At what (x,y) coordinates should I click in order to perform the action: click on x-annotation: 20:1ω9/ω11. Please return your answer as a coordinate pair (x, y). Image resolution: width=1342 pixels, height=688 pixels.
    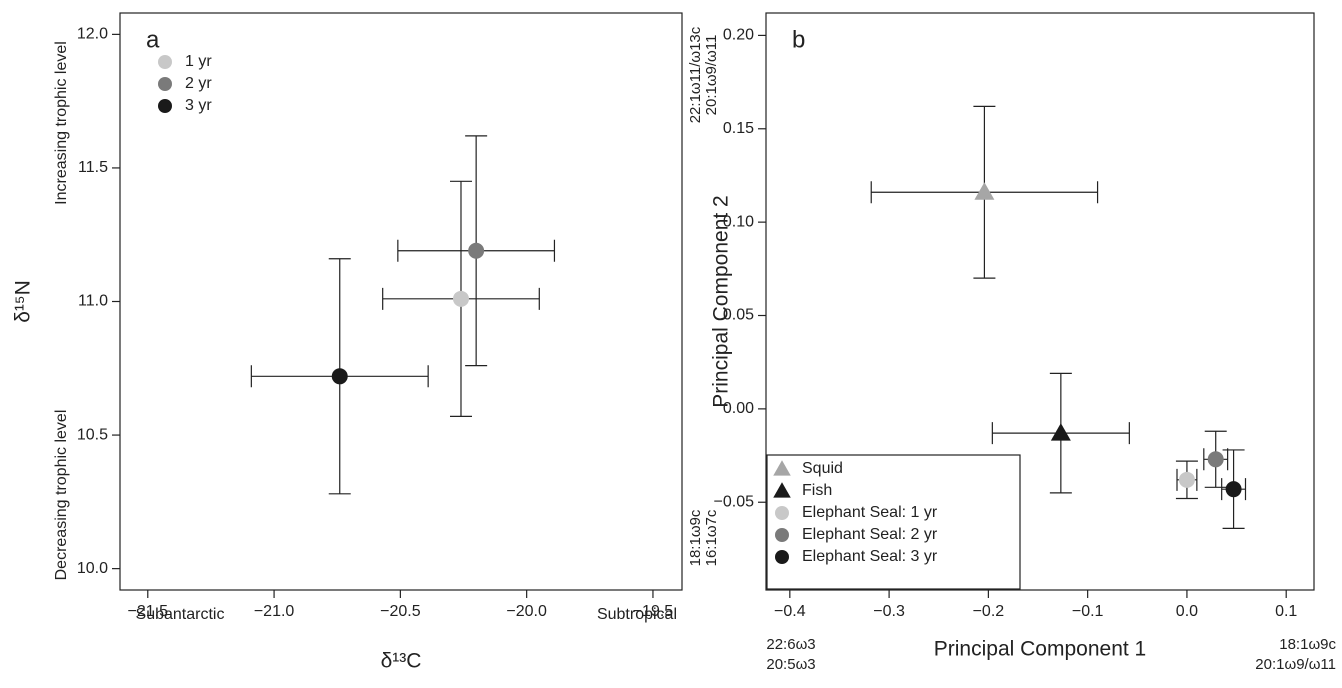
    Looking at the image, I should click on (1295, 664).